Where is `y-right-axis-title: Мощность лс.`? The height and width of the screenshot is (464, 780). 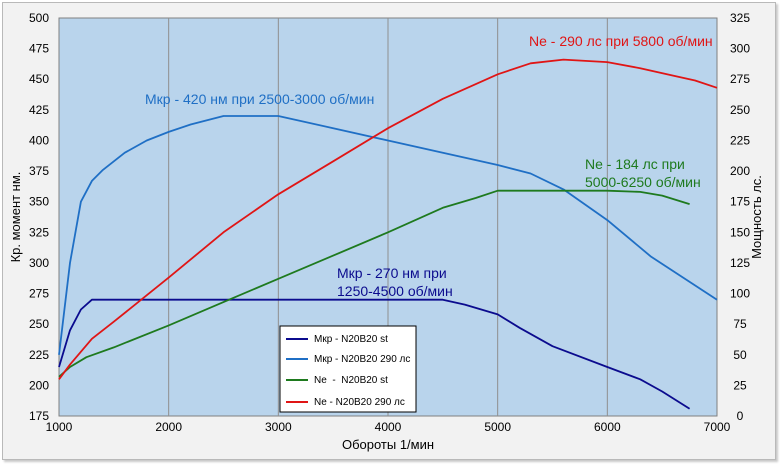
y-right-axis-title: Мощность лс. is located at coordinates (756, 217).